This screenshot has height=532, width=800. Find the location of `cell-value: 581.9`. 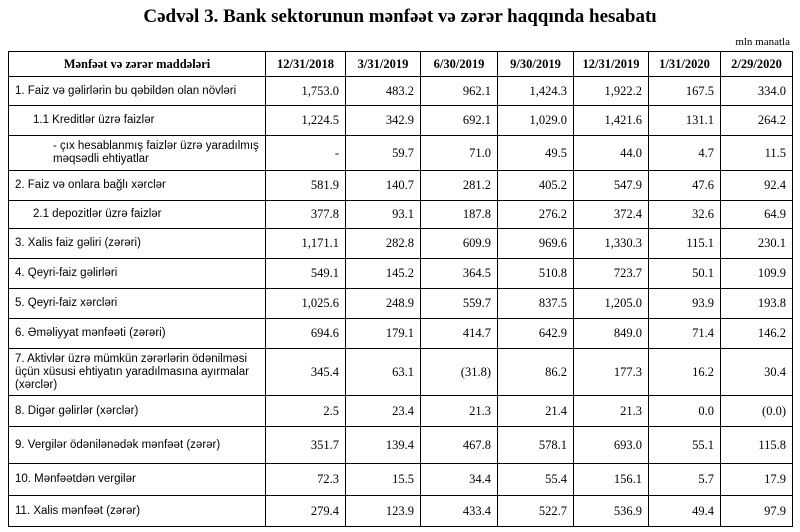

cell-value: 581.9 is located at coordinates (305, 185).